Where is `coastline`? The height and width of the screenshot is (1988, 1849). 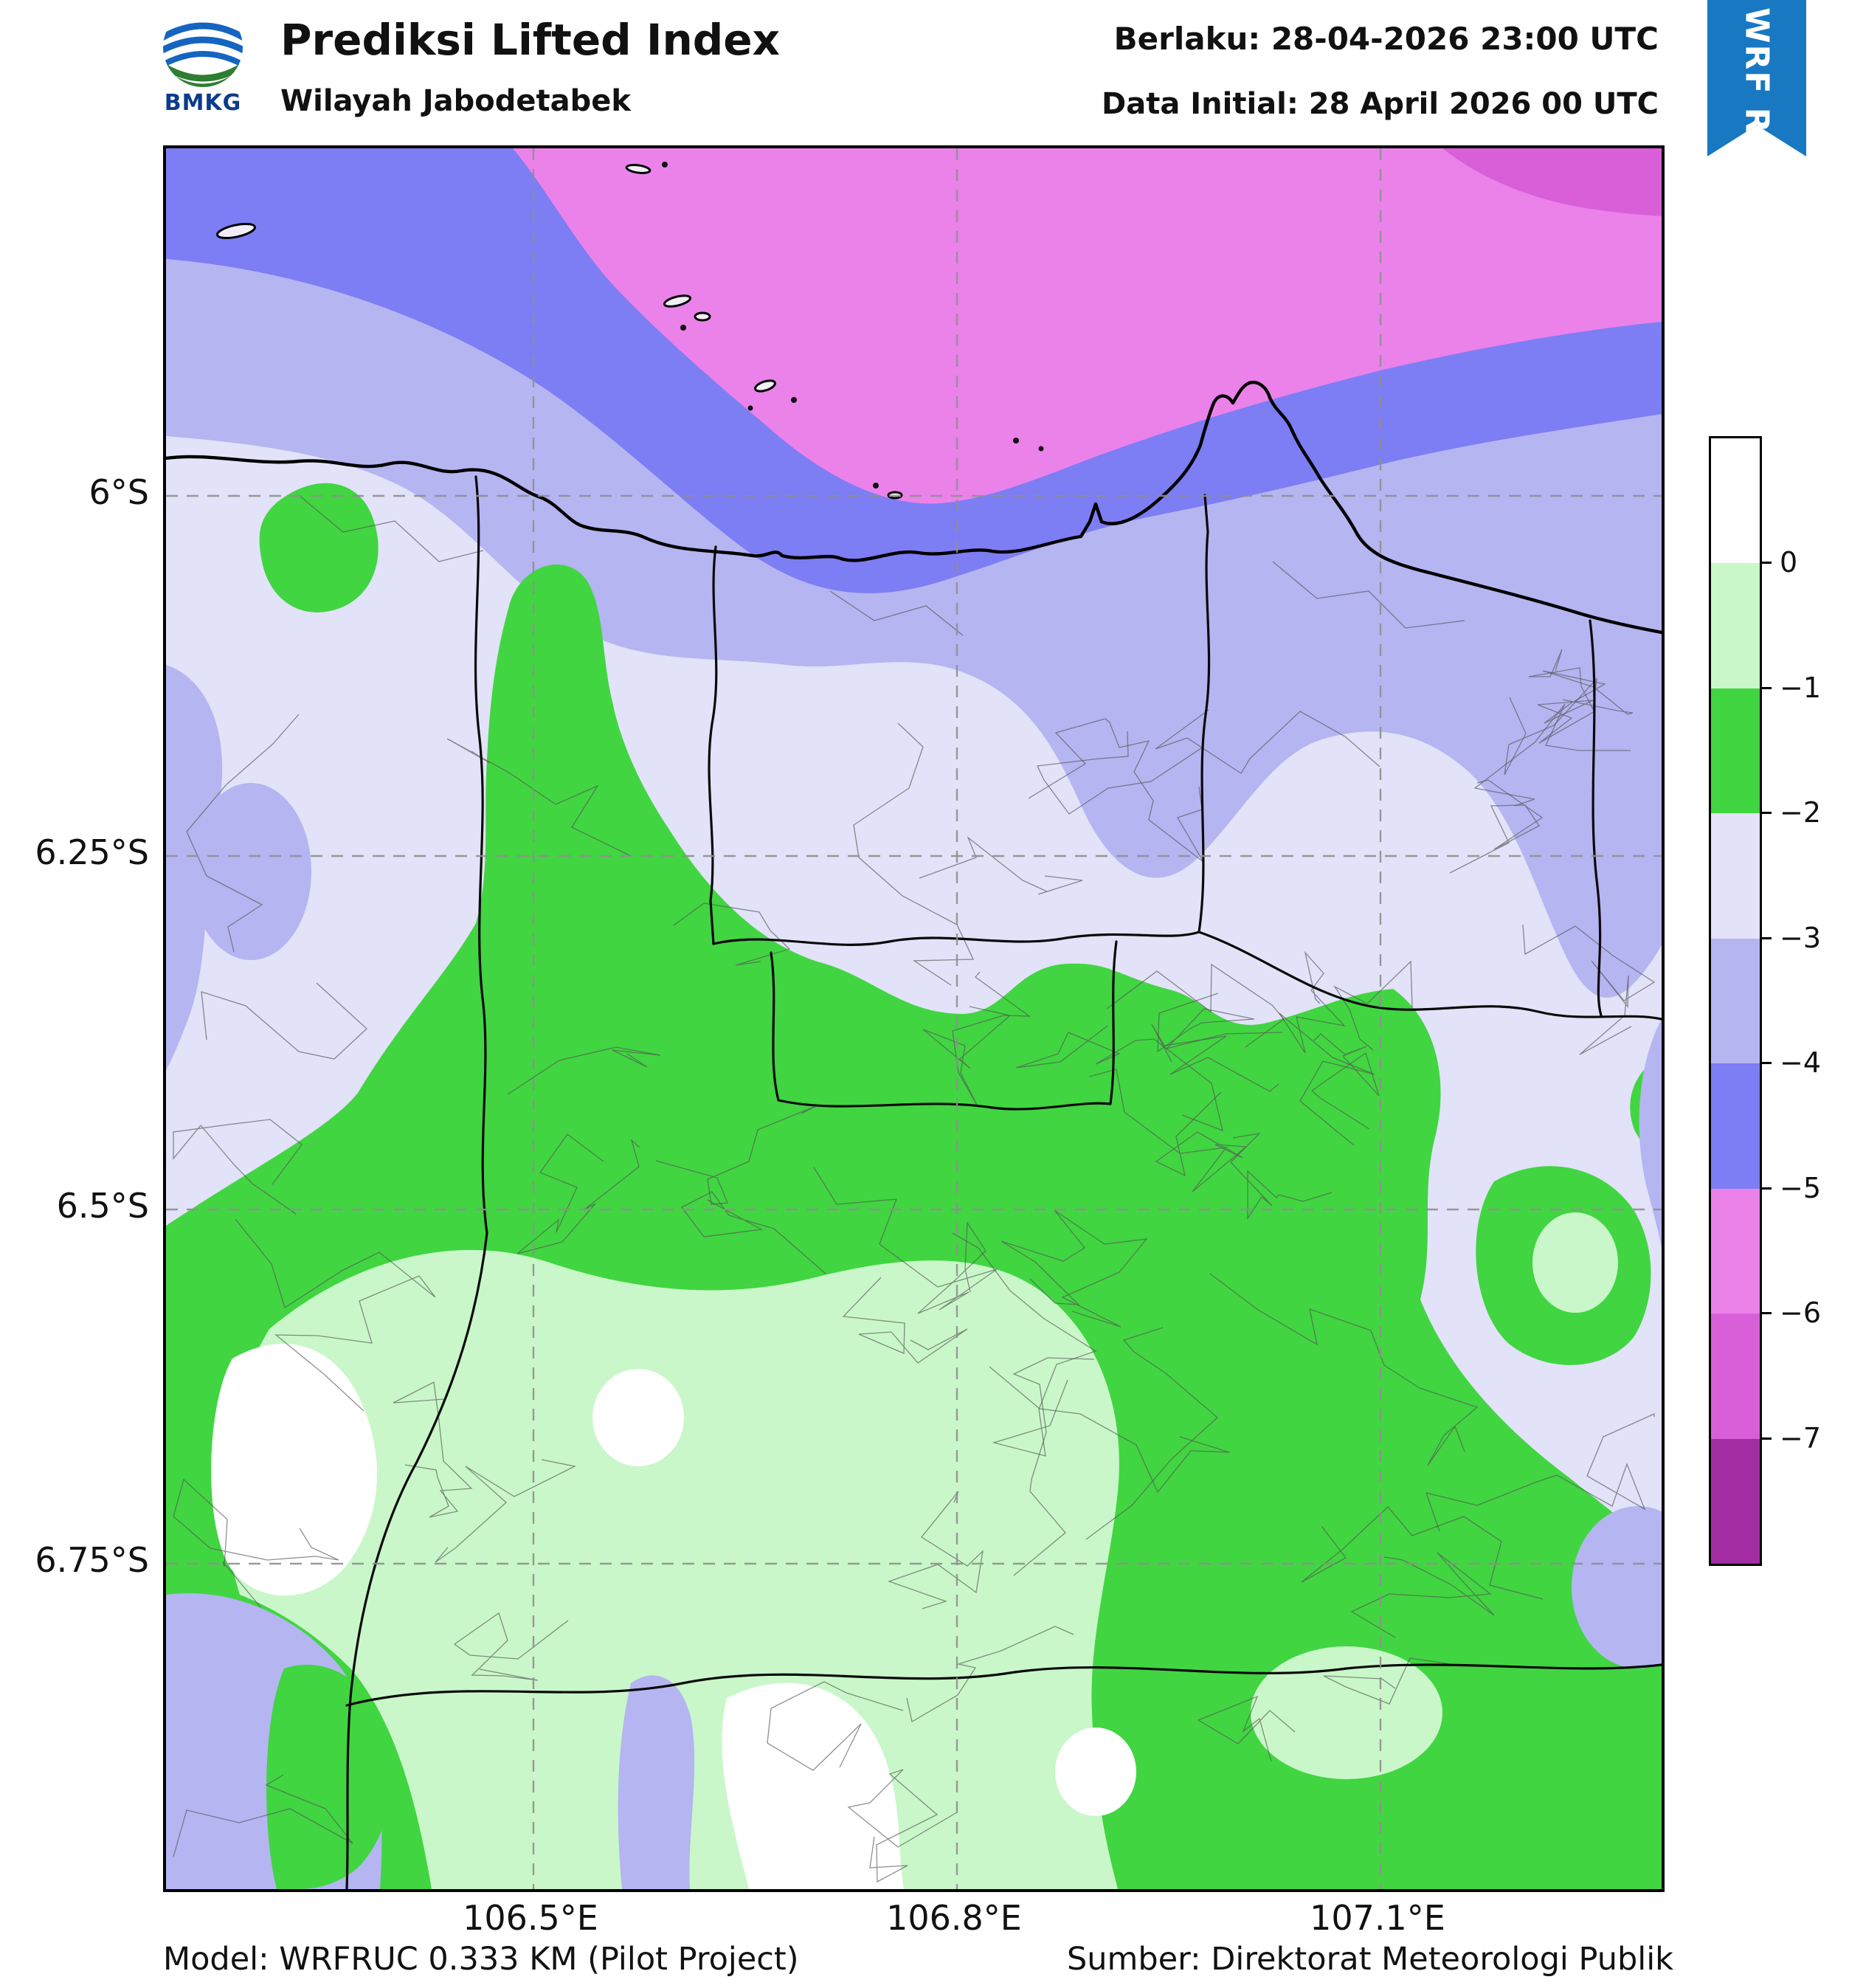 coastline is located at coordinates (914, 507).